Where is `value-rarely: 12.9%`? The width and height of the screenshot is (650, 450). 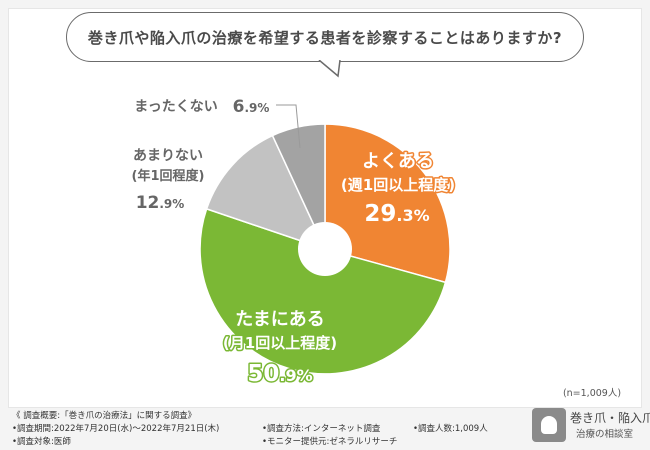
value-rarely: 12.9% is located at coordinates (160, 203).